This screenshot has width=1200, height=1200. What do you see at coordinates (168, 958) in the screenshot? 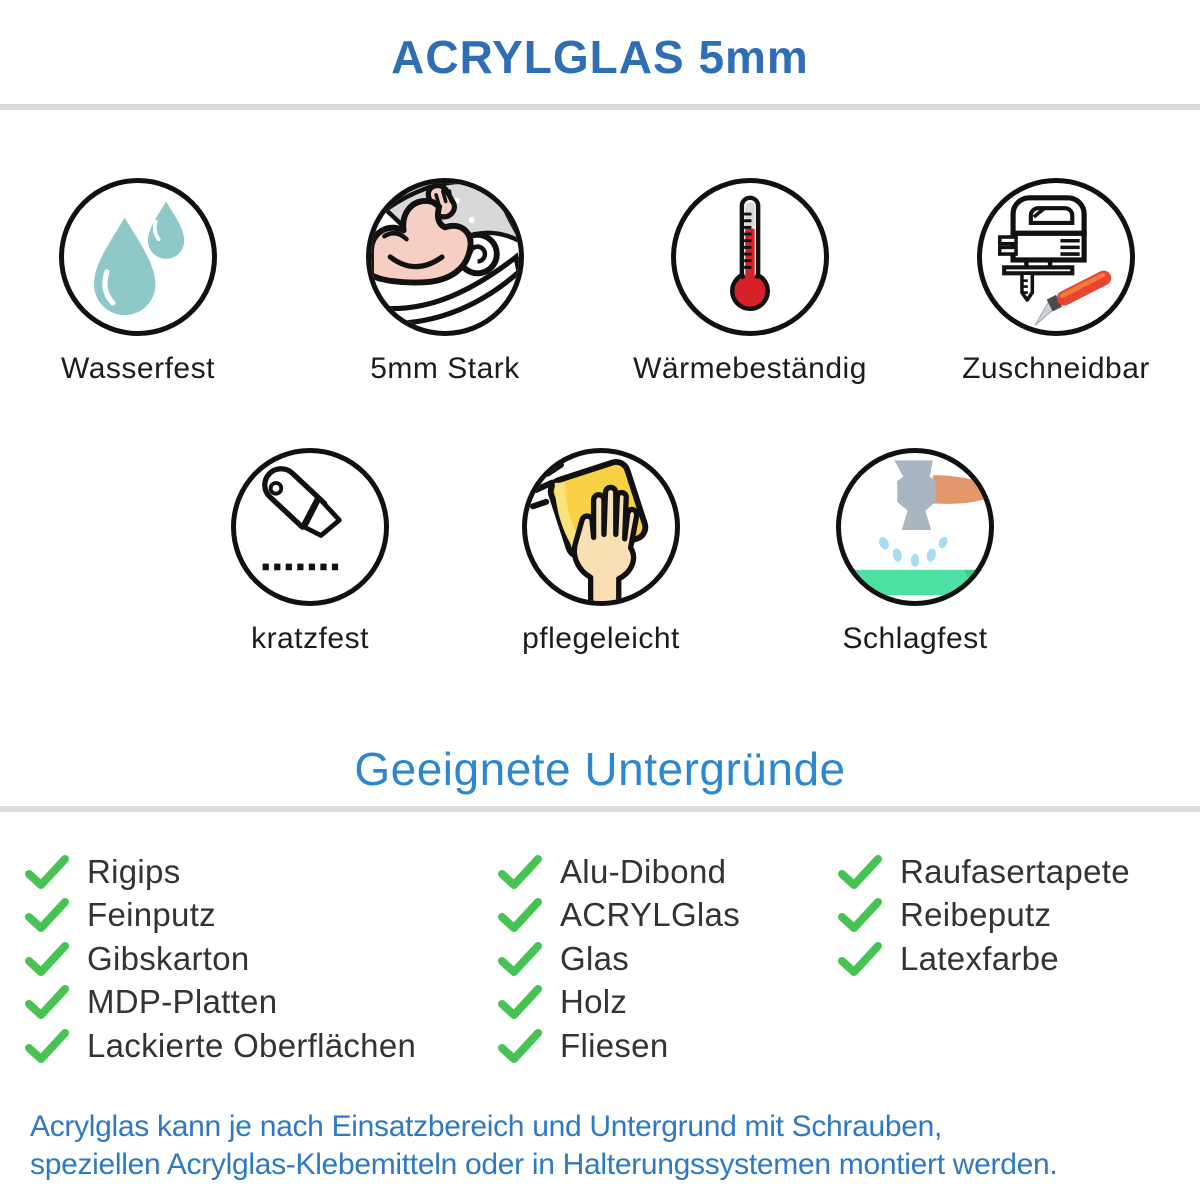
I see `list-item-label: Gibskarton` at bounding box center [168, 958].